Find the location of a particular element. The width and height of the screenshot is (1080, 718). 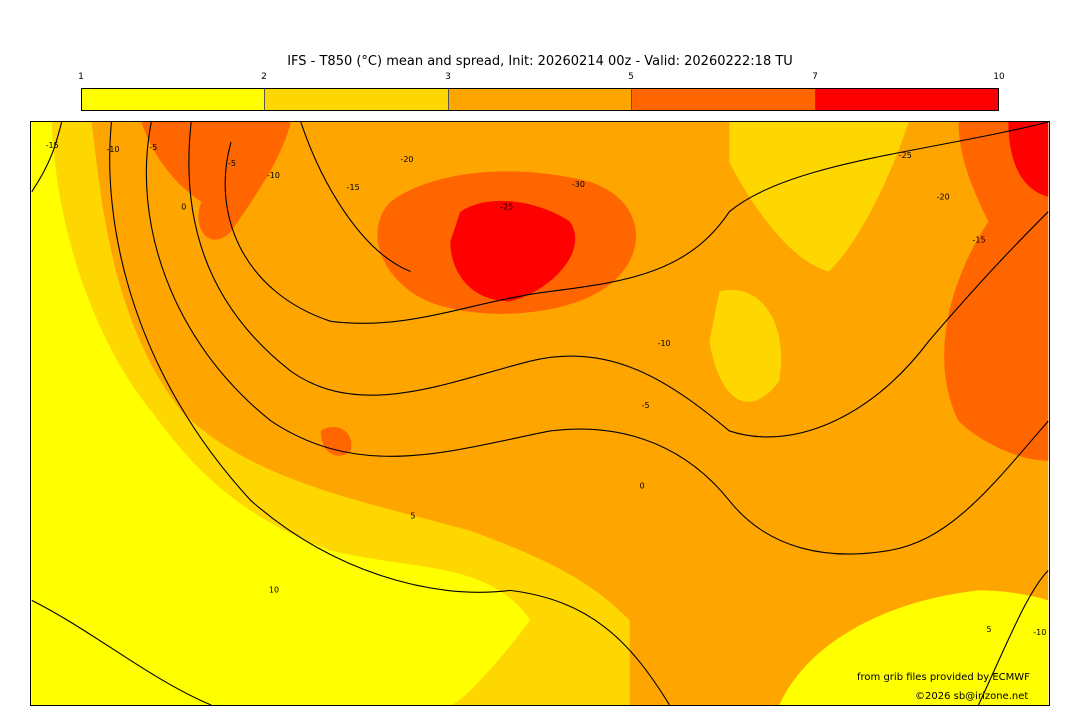

colorbar-tick: 7 is located at coordinates (815, 77).